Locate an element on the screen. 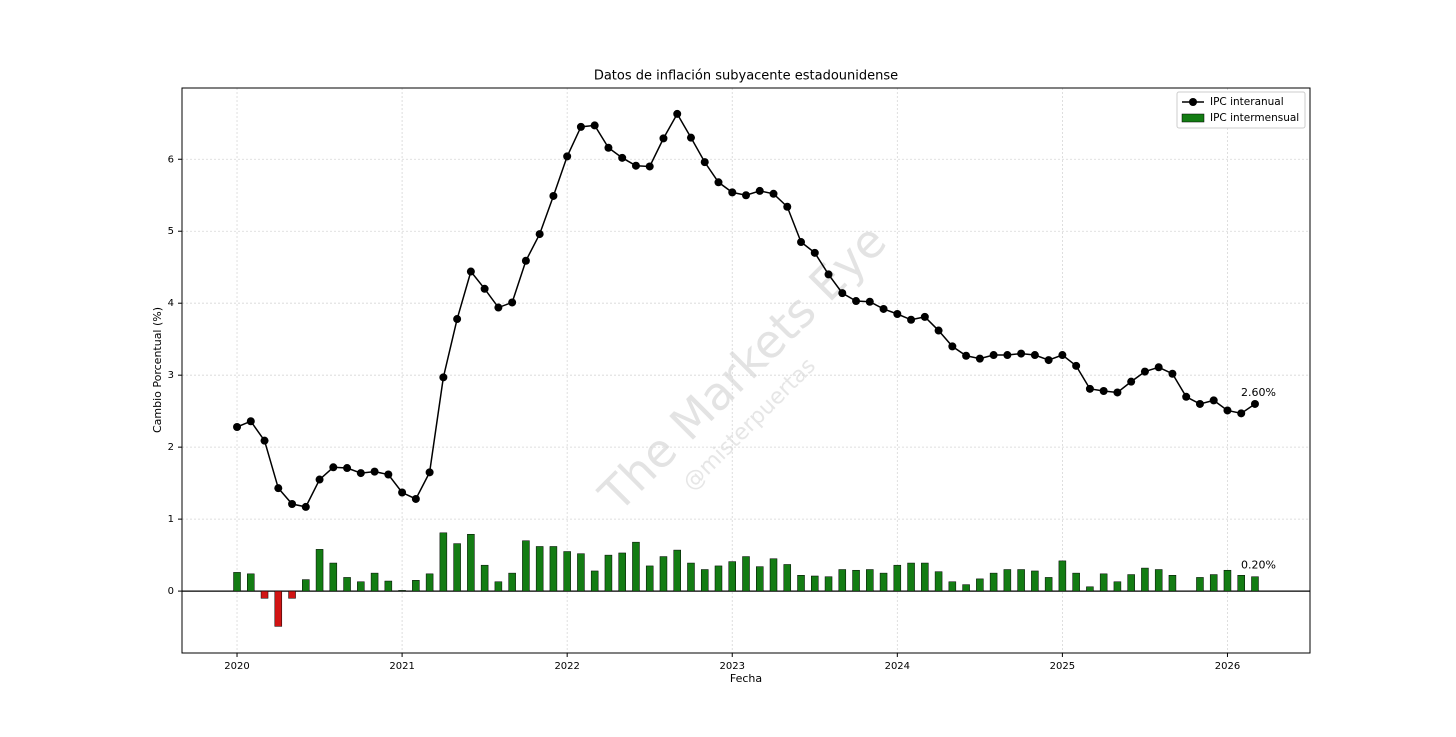 Image resolution: width=1456 pixels, height=737 pixels. y-tick-label: 6 is located at coordinates (171, 159).